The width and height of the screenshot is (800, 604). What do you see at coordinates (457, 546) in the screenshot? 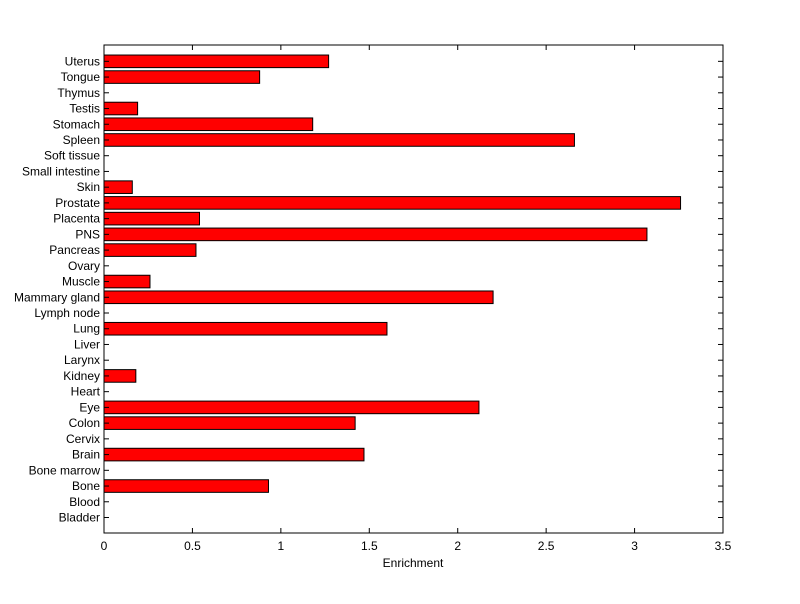
I see `x-tick-label: 2` at bounding box center [457, 546].